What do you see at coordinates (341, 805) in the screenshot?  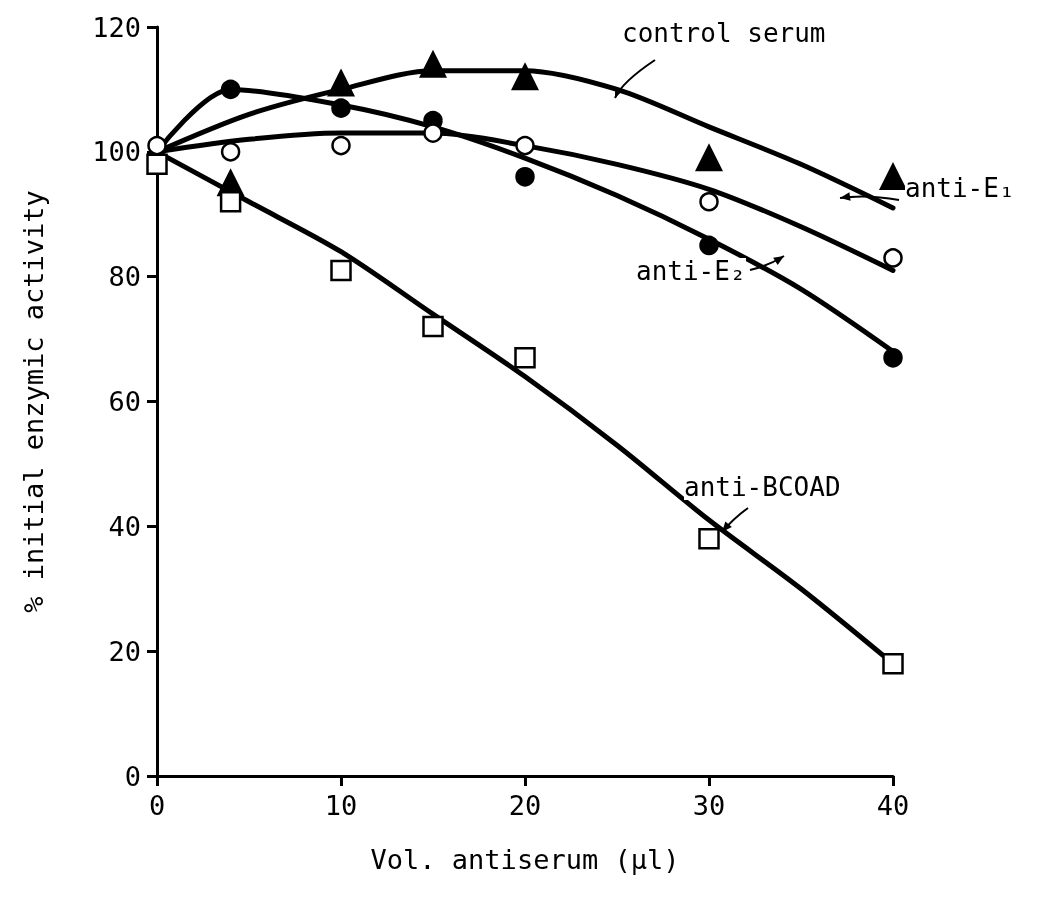 I see `x-tick-label: 10` at bounding box center [341, 805].